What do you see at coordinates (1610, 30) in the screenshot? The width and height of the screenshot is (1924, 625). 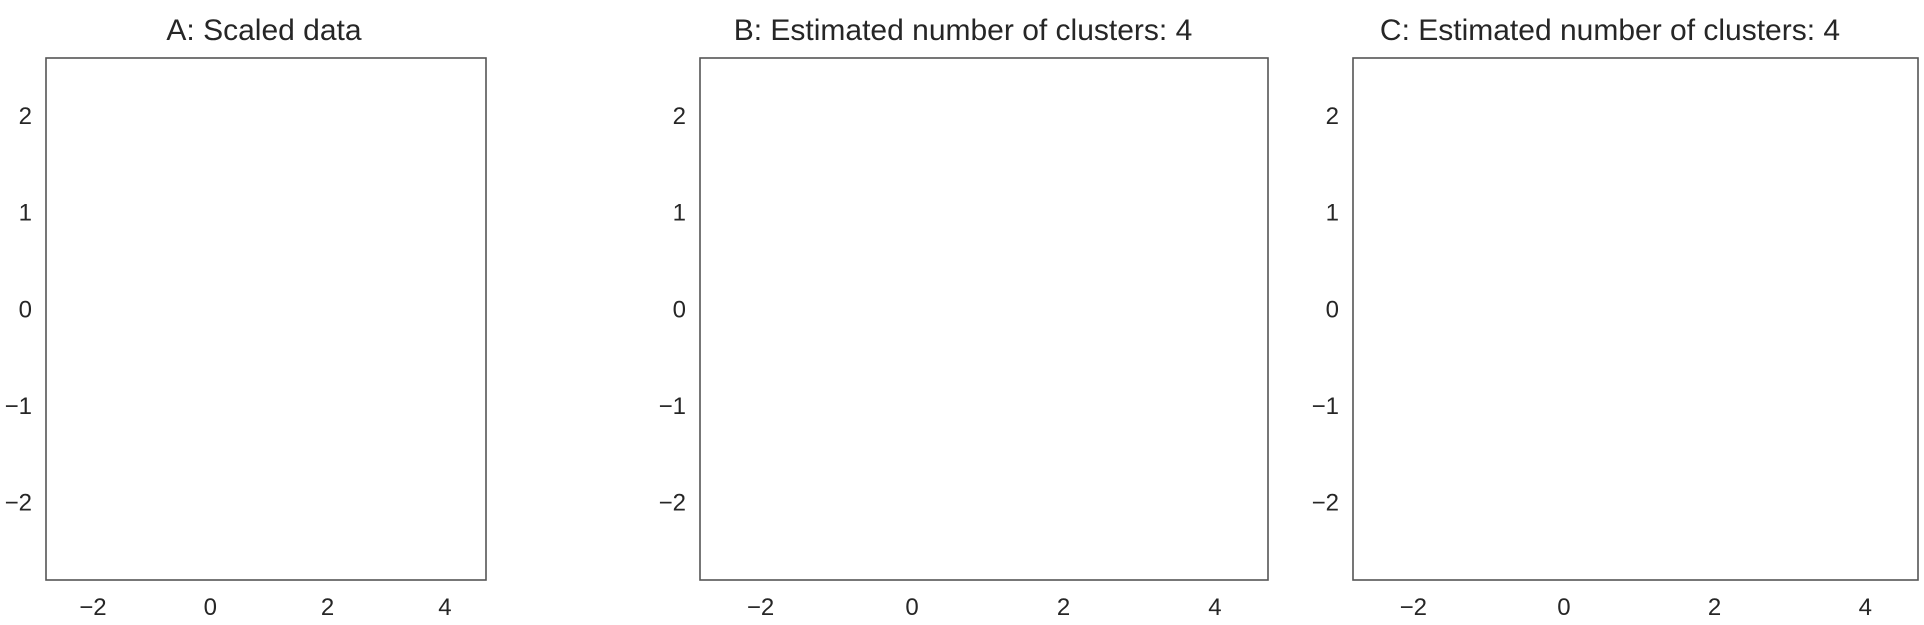 I see `panel-c-title: C: Estimated number of clusters: 4` at bounding box center [1610, 30].